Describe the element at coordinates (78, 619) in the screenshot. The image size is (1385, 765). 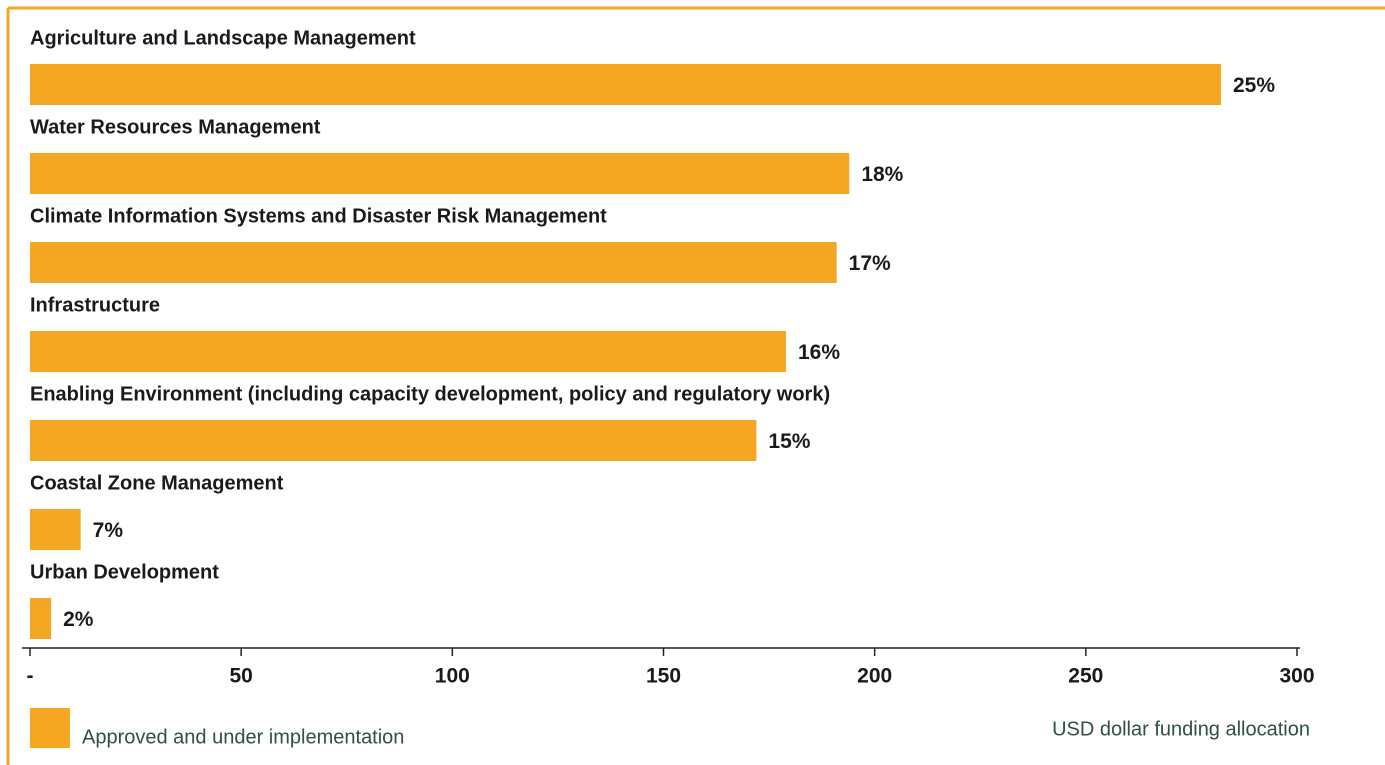
I see `value-label: 2%` at that location.